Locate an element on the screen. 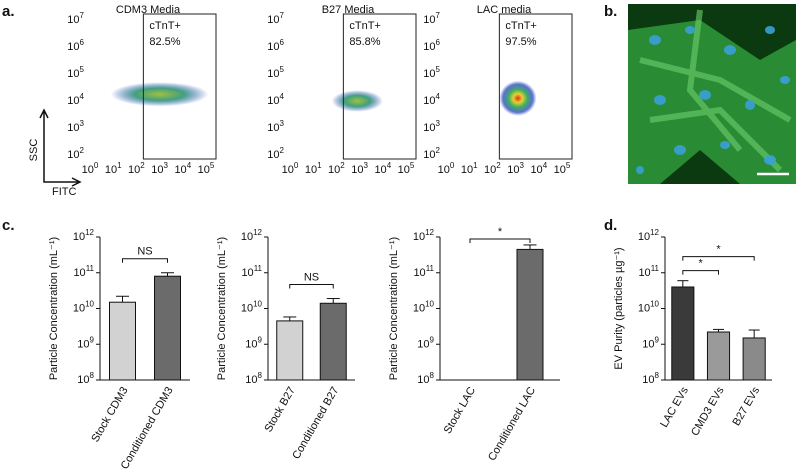 This screenshot has width=800, height=476. panel-label: a. is located at coordinates (8, 11).